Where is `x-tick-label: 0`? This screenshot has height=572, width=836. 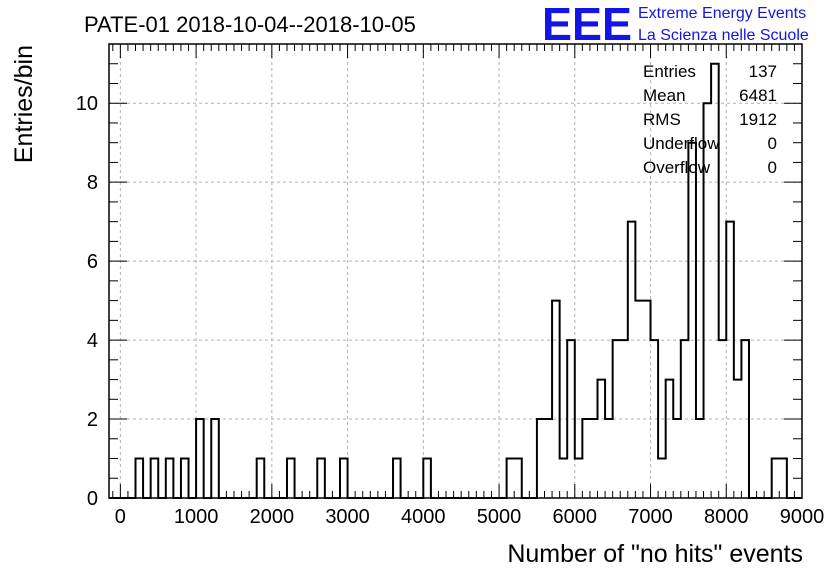
x-tick-label: 0 is located at coordinates (120, 517).